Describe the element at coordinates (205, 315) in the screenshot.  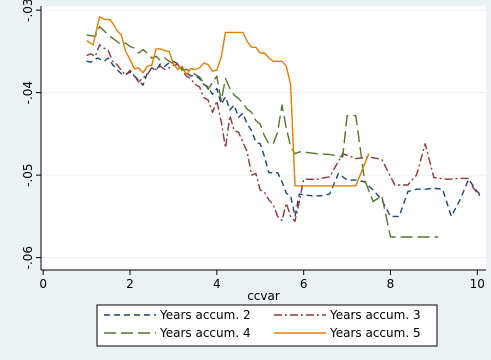
I see `legend-label-1: Years accum. 2` at that location.